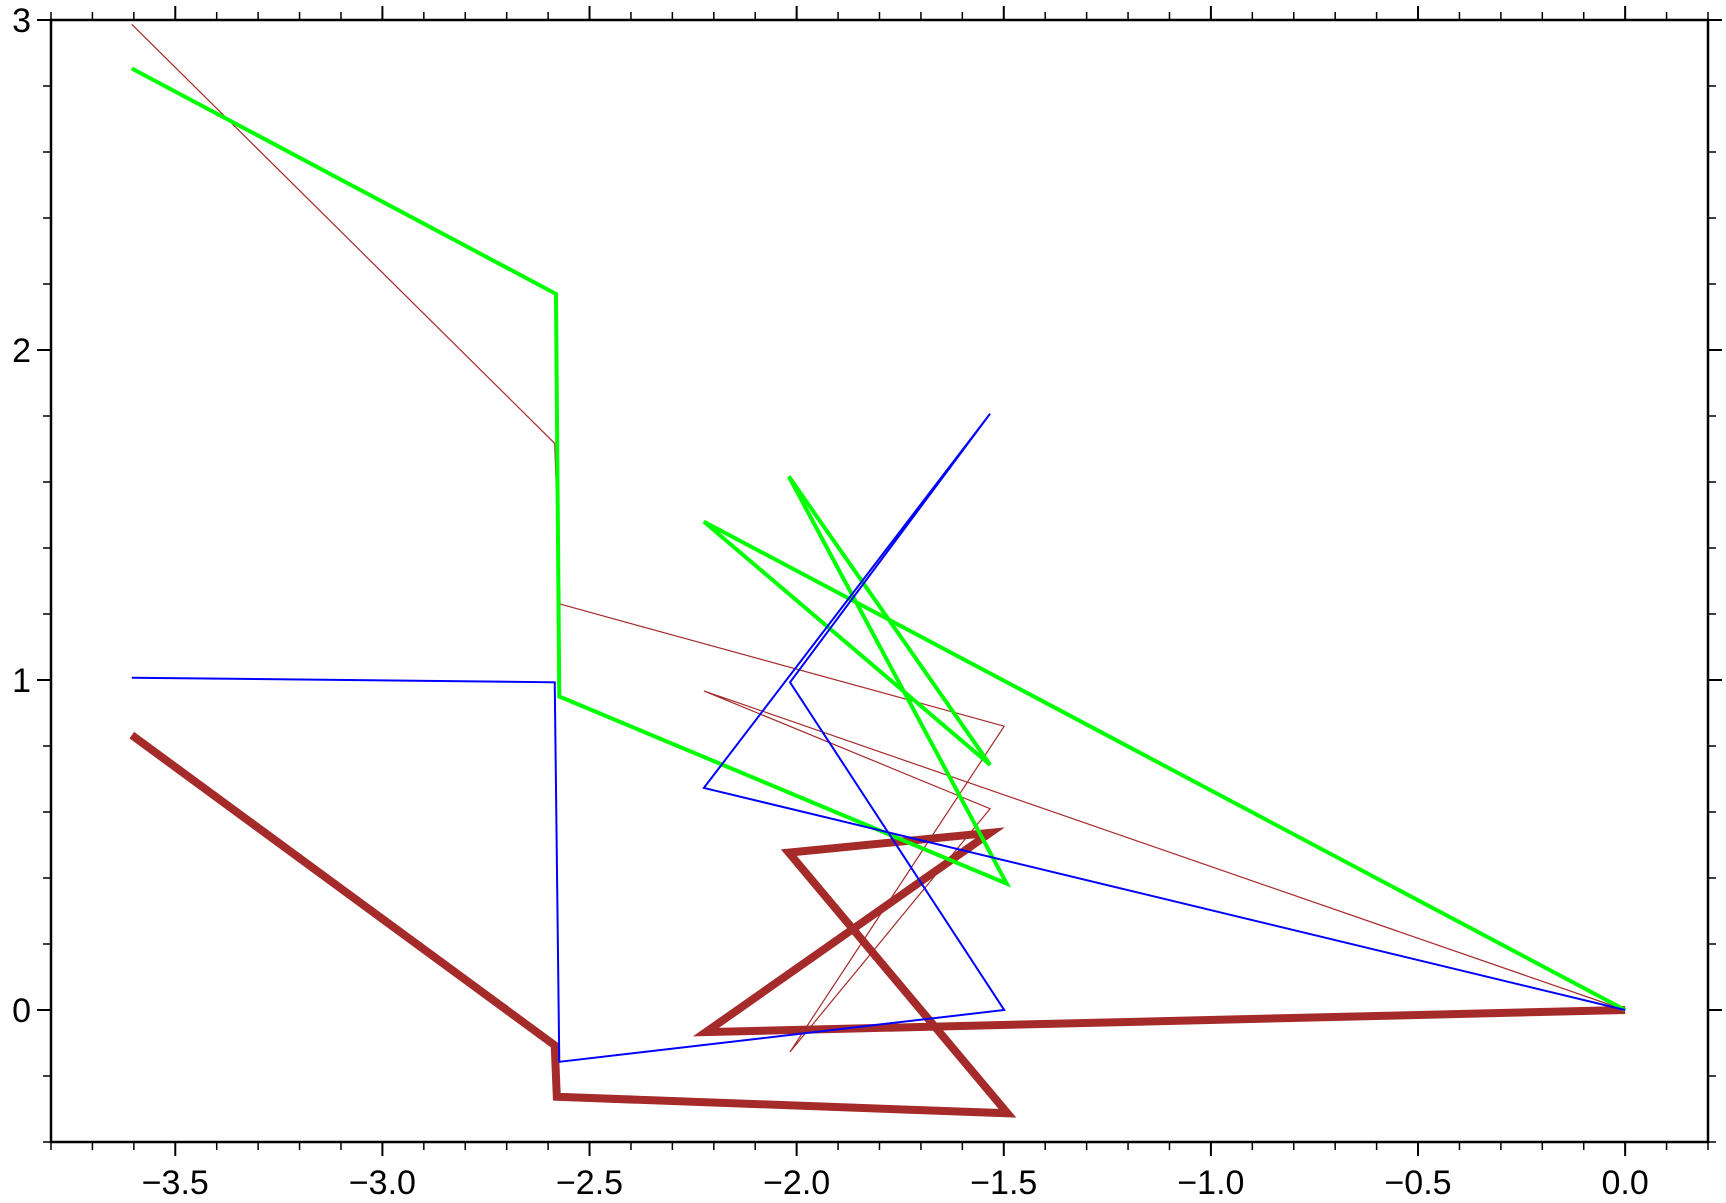 The height and width of the screenshot is (1203, 1726). Describe the element at coordinates (1003, 1183) in the screenshot. I see `x-tick-label: −1.5` at that location.